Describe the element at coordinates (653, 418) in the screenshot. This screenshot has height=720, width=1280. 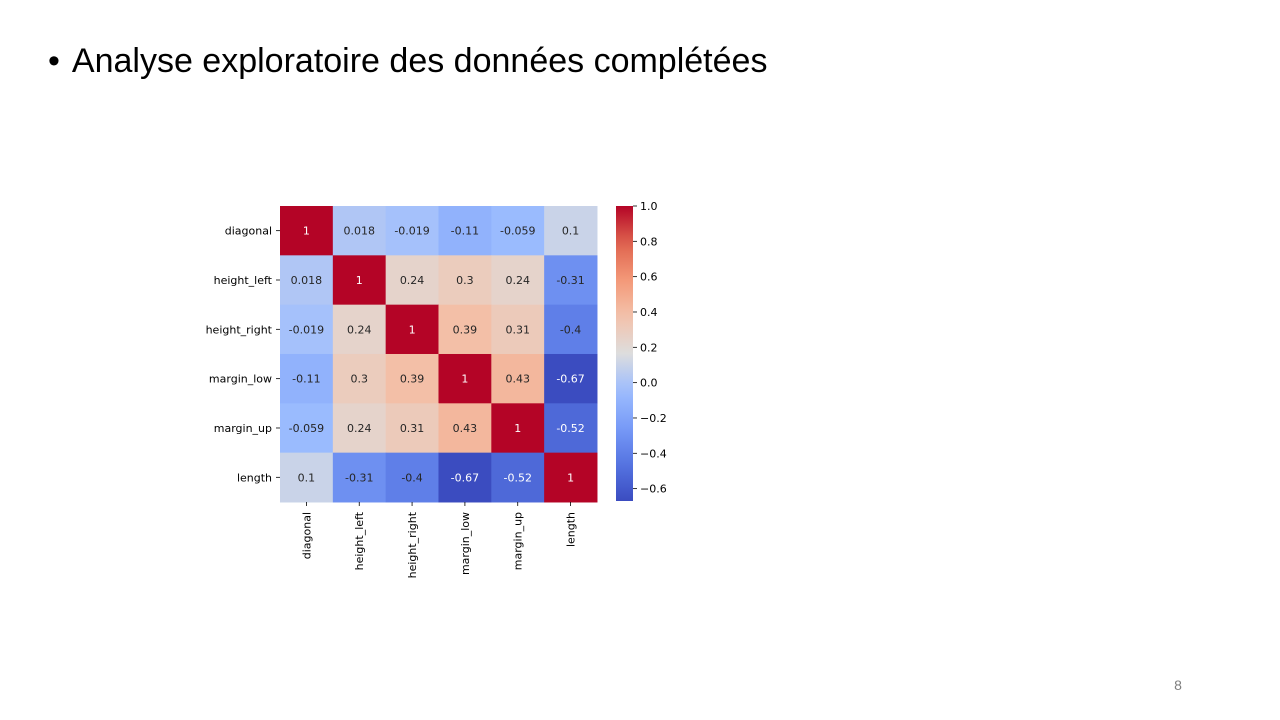
I see `colorbar-tick-label: −0.2` at that location.